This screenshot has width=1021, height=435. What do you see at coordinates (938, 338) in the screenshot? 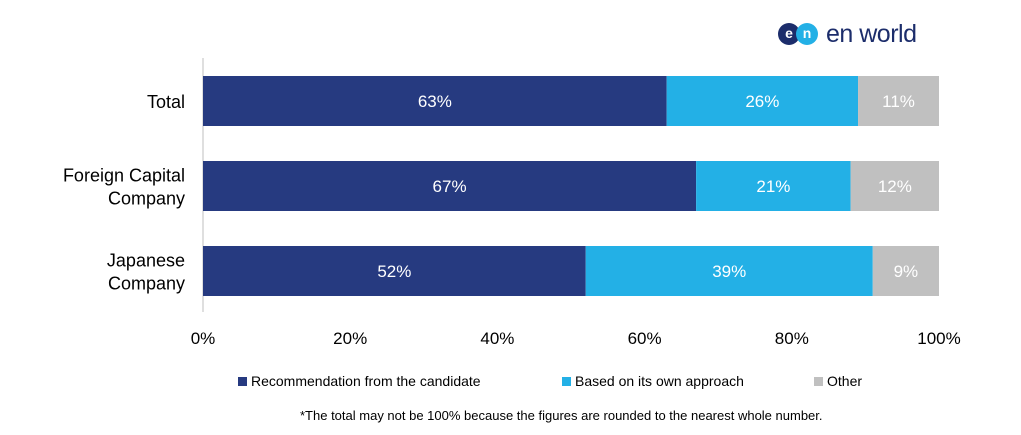
I see `x-tick-label: 100%` at bounding box center [938, 338].